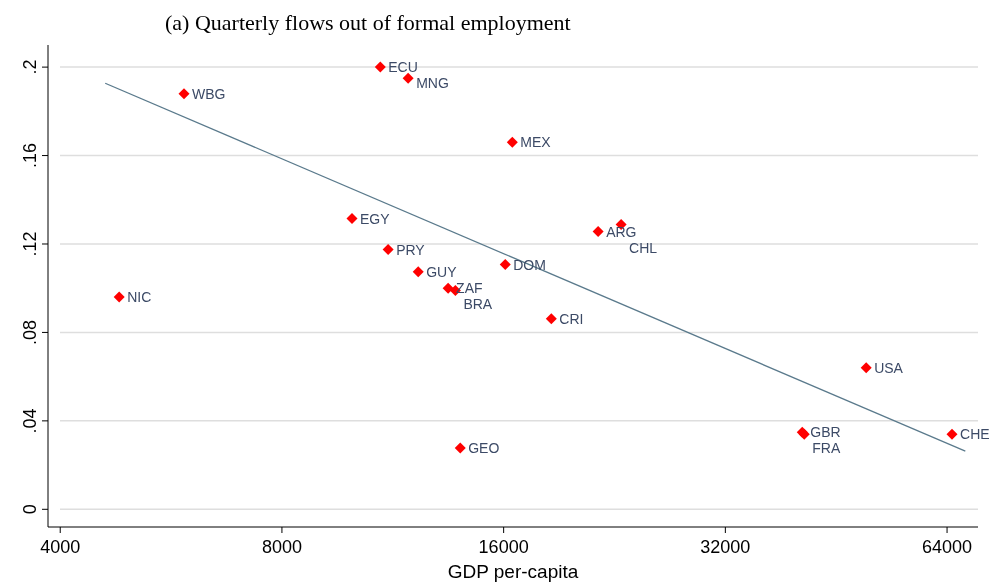 The image size is (1003, 584). I want to click on annotation: BRA, so click(478, 304).